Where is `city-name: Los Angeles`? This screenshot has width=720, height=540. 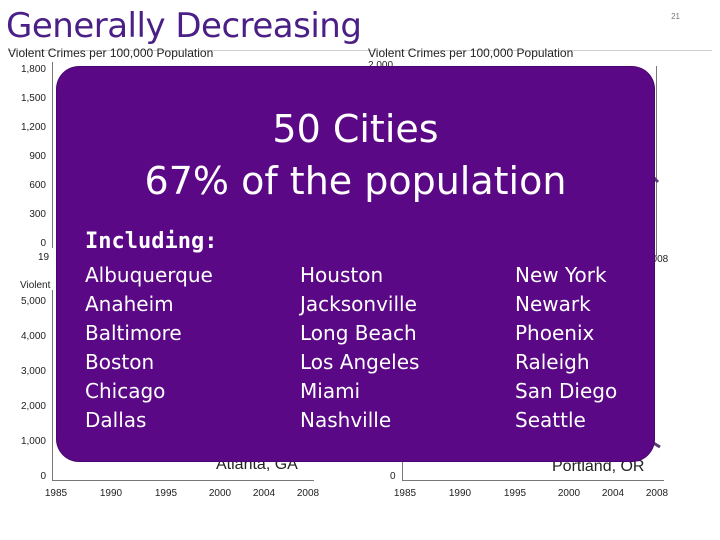
city-name: Los Angeles is located at coordinates (360, 362).